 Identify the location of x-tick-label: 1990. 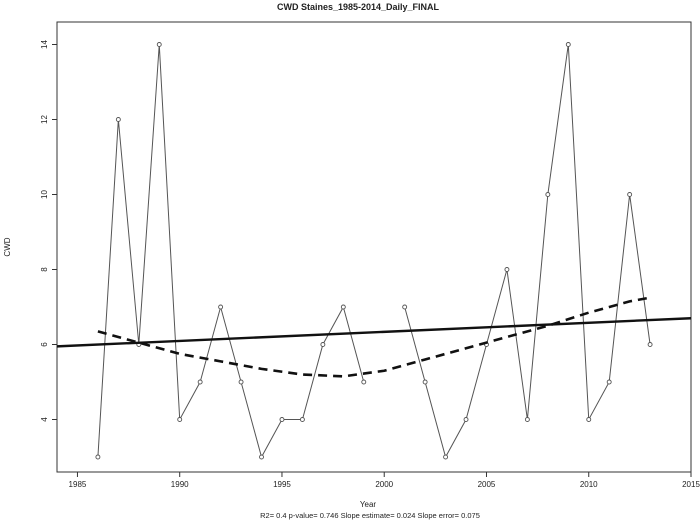
(180, 484).